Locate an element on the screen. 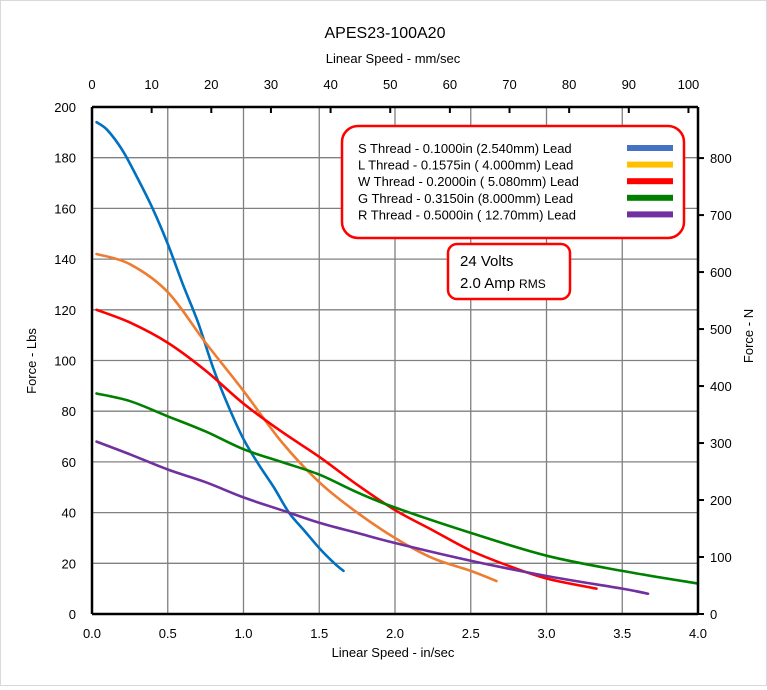 The height and width of the screenshot is (690, 767). y-tick-label: 180 is located at coordinates (65, 158).